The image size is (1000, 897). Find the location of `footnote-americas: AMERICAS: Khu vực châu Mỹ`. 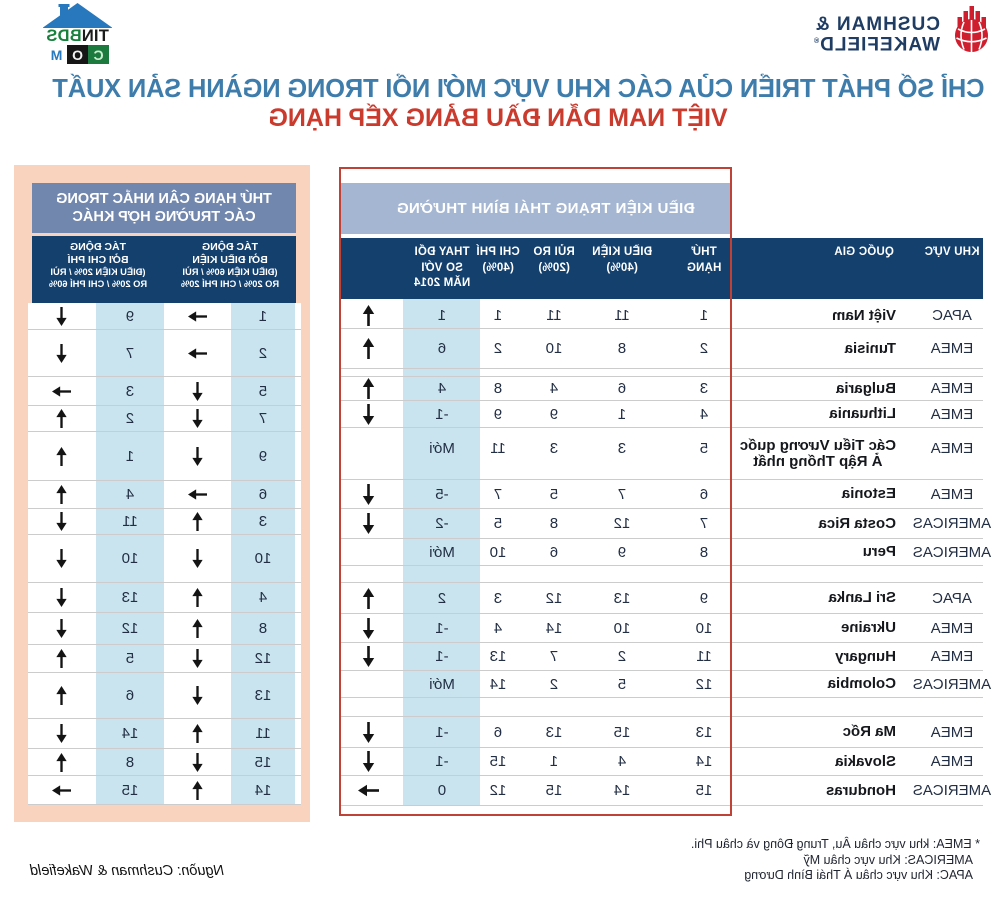

footnote-americas: AMERICAS: Khu vực châu Mỹ is located at coordinates (888, 859).